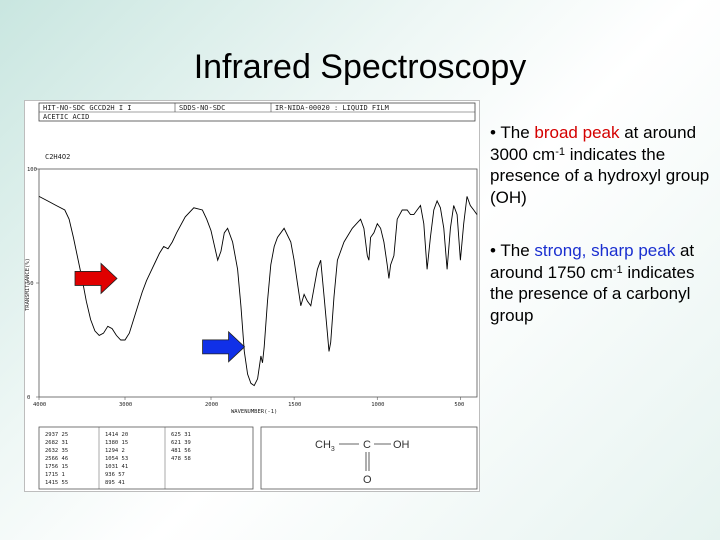  Describe the element at coordinates (362, 462) in the screenshot. I see `acetic-acid-structure: CH3 C OH O` at that location.